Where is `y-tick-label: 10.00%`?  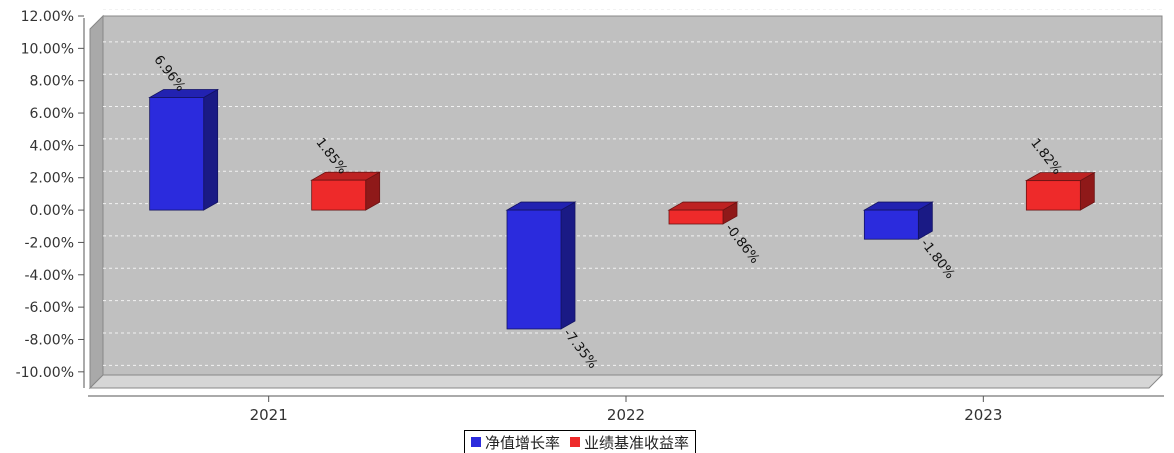 y-tick-label: 10.00% is located at coordinates (47, 49).